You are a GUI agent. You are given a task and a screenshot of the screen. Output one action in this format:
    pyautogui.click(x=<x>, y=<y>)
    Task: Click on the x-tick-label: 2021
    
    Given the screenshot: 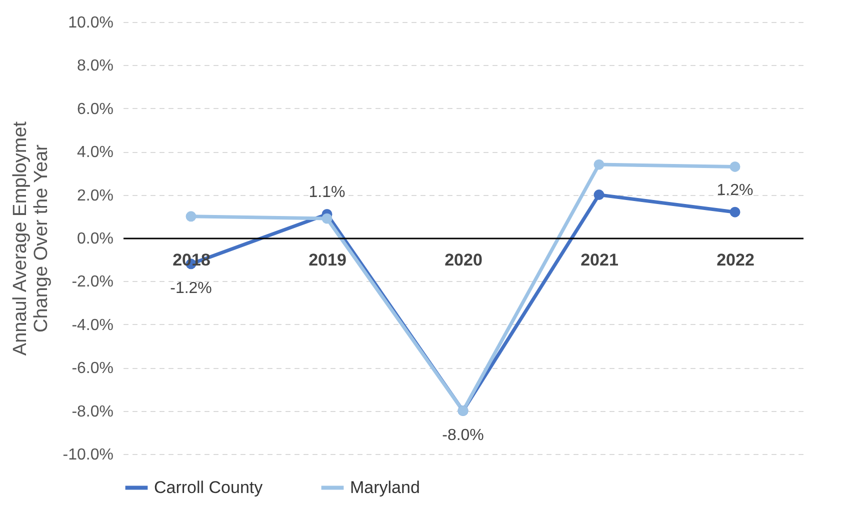 What is the action you would take?
    pyautogui.click(x=599, y=260)
    